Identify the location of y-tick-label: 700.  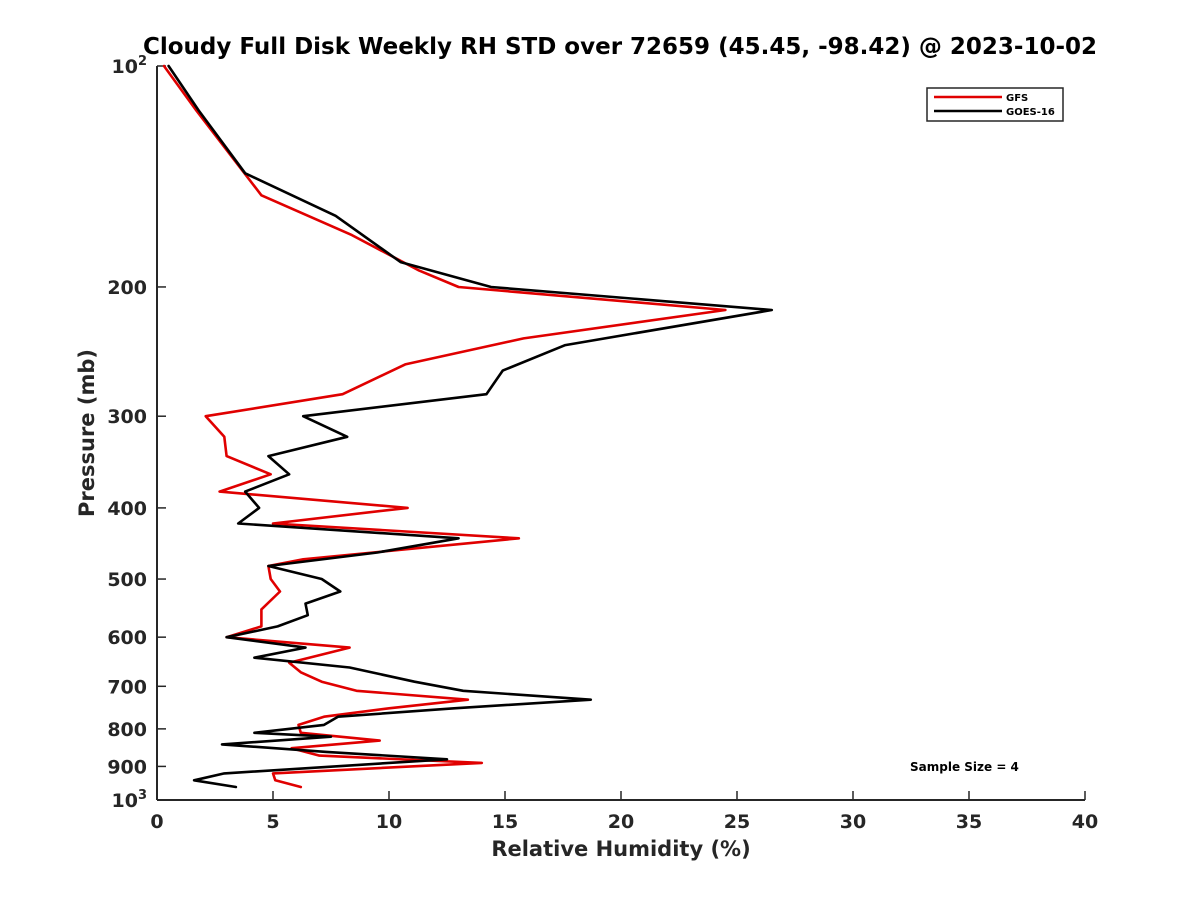
(127, 687).